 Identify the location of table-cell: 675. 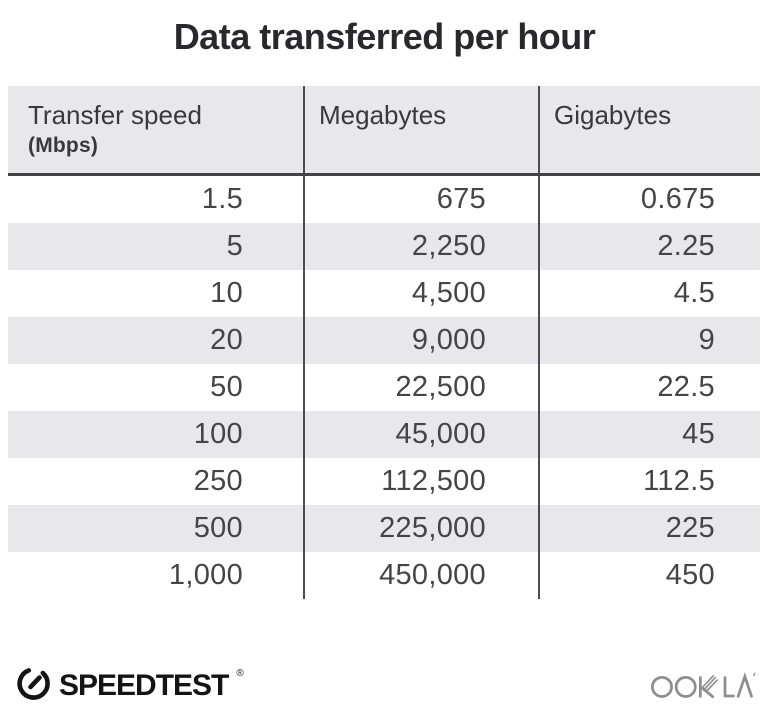
(420, 199).